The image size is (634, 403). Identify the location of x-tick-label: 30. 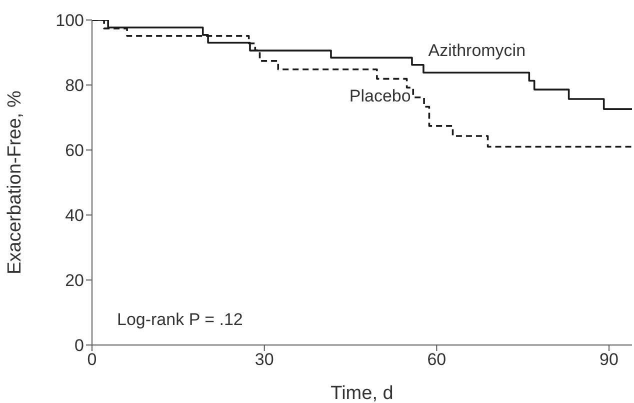
(264, 360).